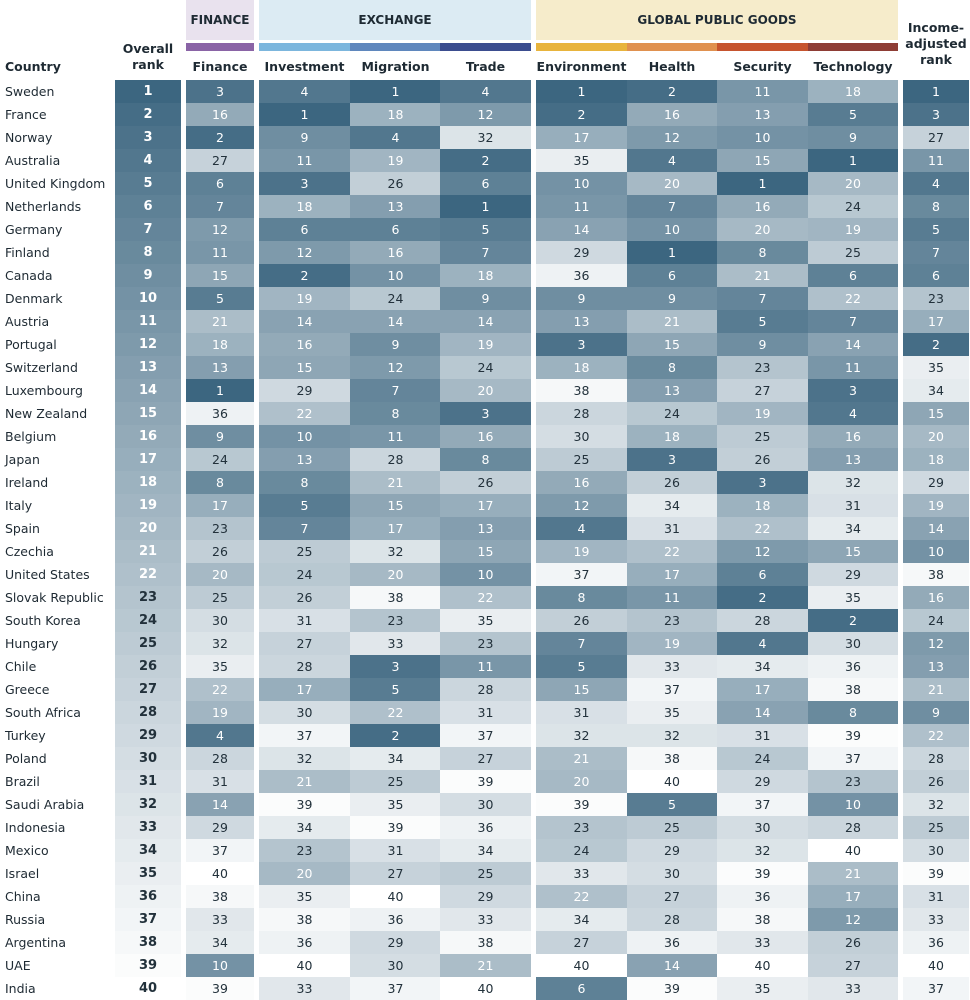 Image resolution: width=970 pixels, height=1000 pixels. I want to click on header-environment: Environment, so click(581, 66).